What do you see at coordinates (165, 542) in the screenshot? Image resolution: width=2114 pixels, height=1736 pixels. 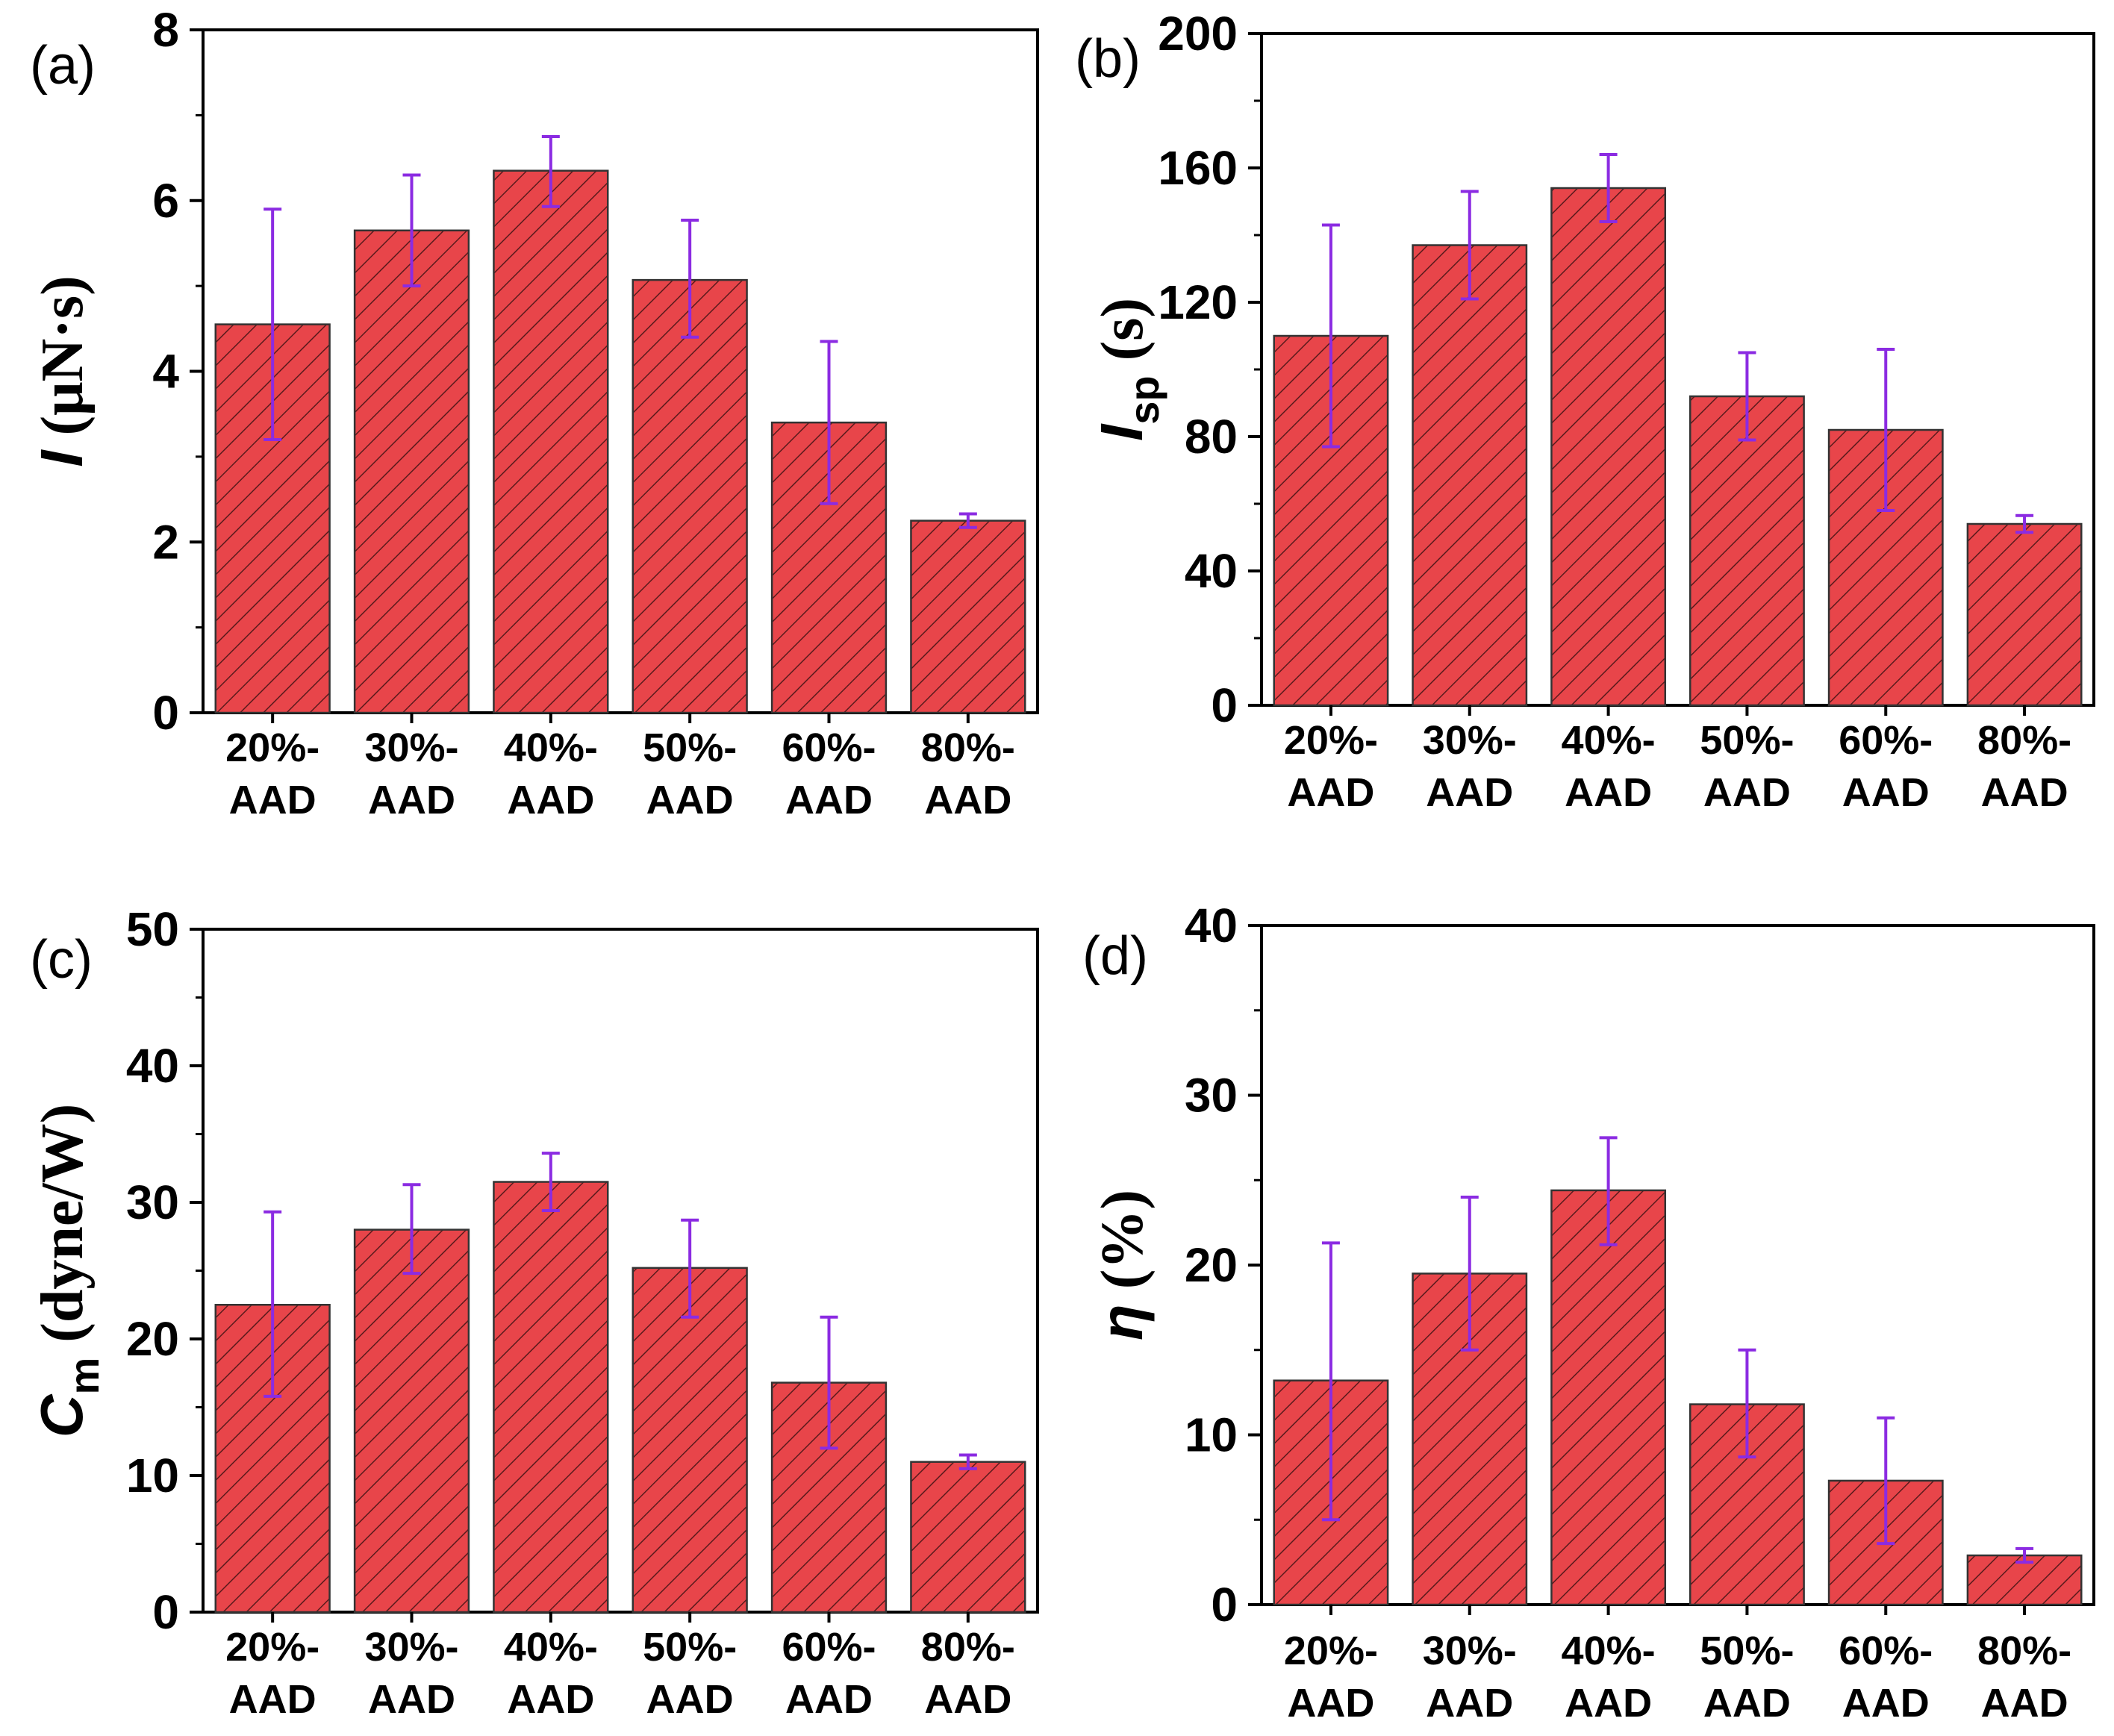 I see `y-tick-label: 2` at bounding box center [165, 542].